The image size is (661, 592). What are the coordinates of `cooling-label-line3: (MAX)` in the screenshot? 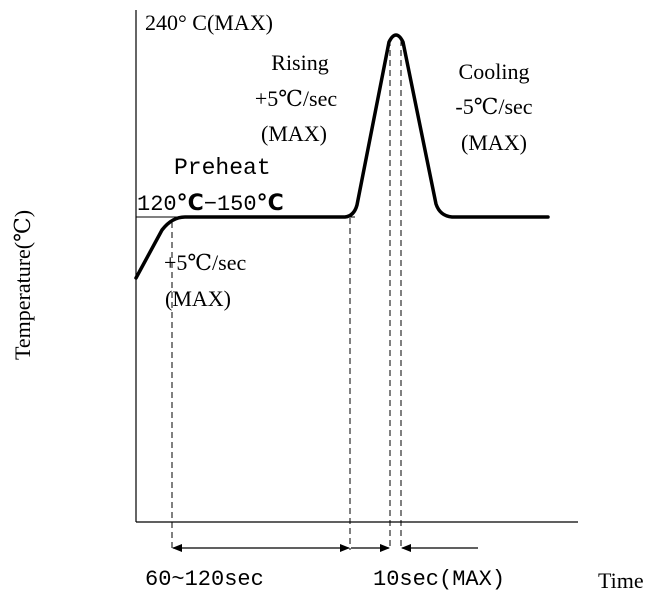 It's located at (494, 142).